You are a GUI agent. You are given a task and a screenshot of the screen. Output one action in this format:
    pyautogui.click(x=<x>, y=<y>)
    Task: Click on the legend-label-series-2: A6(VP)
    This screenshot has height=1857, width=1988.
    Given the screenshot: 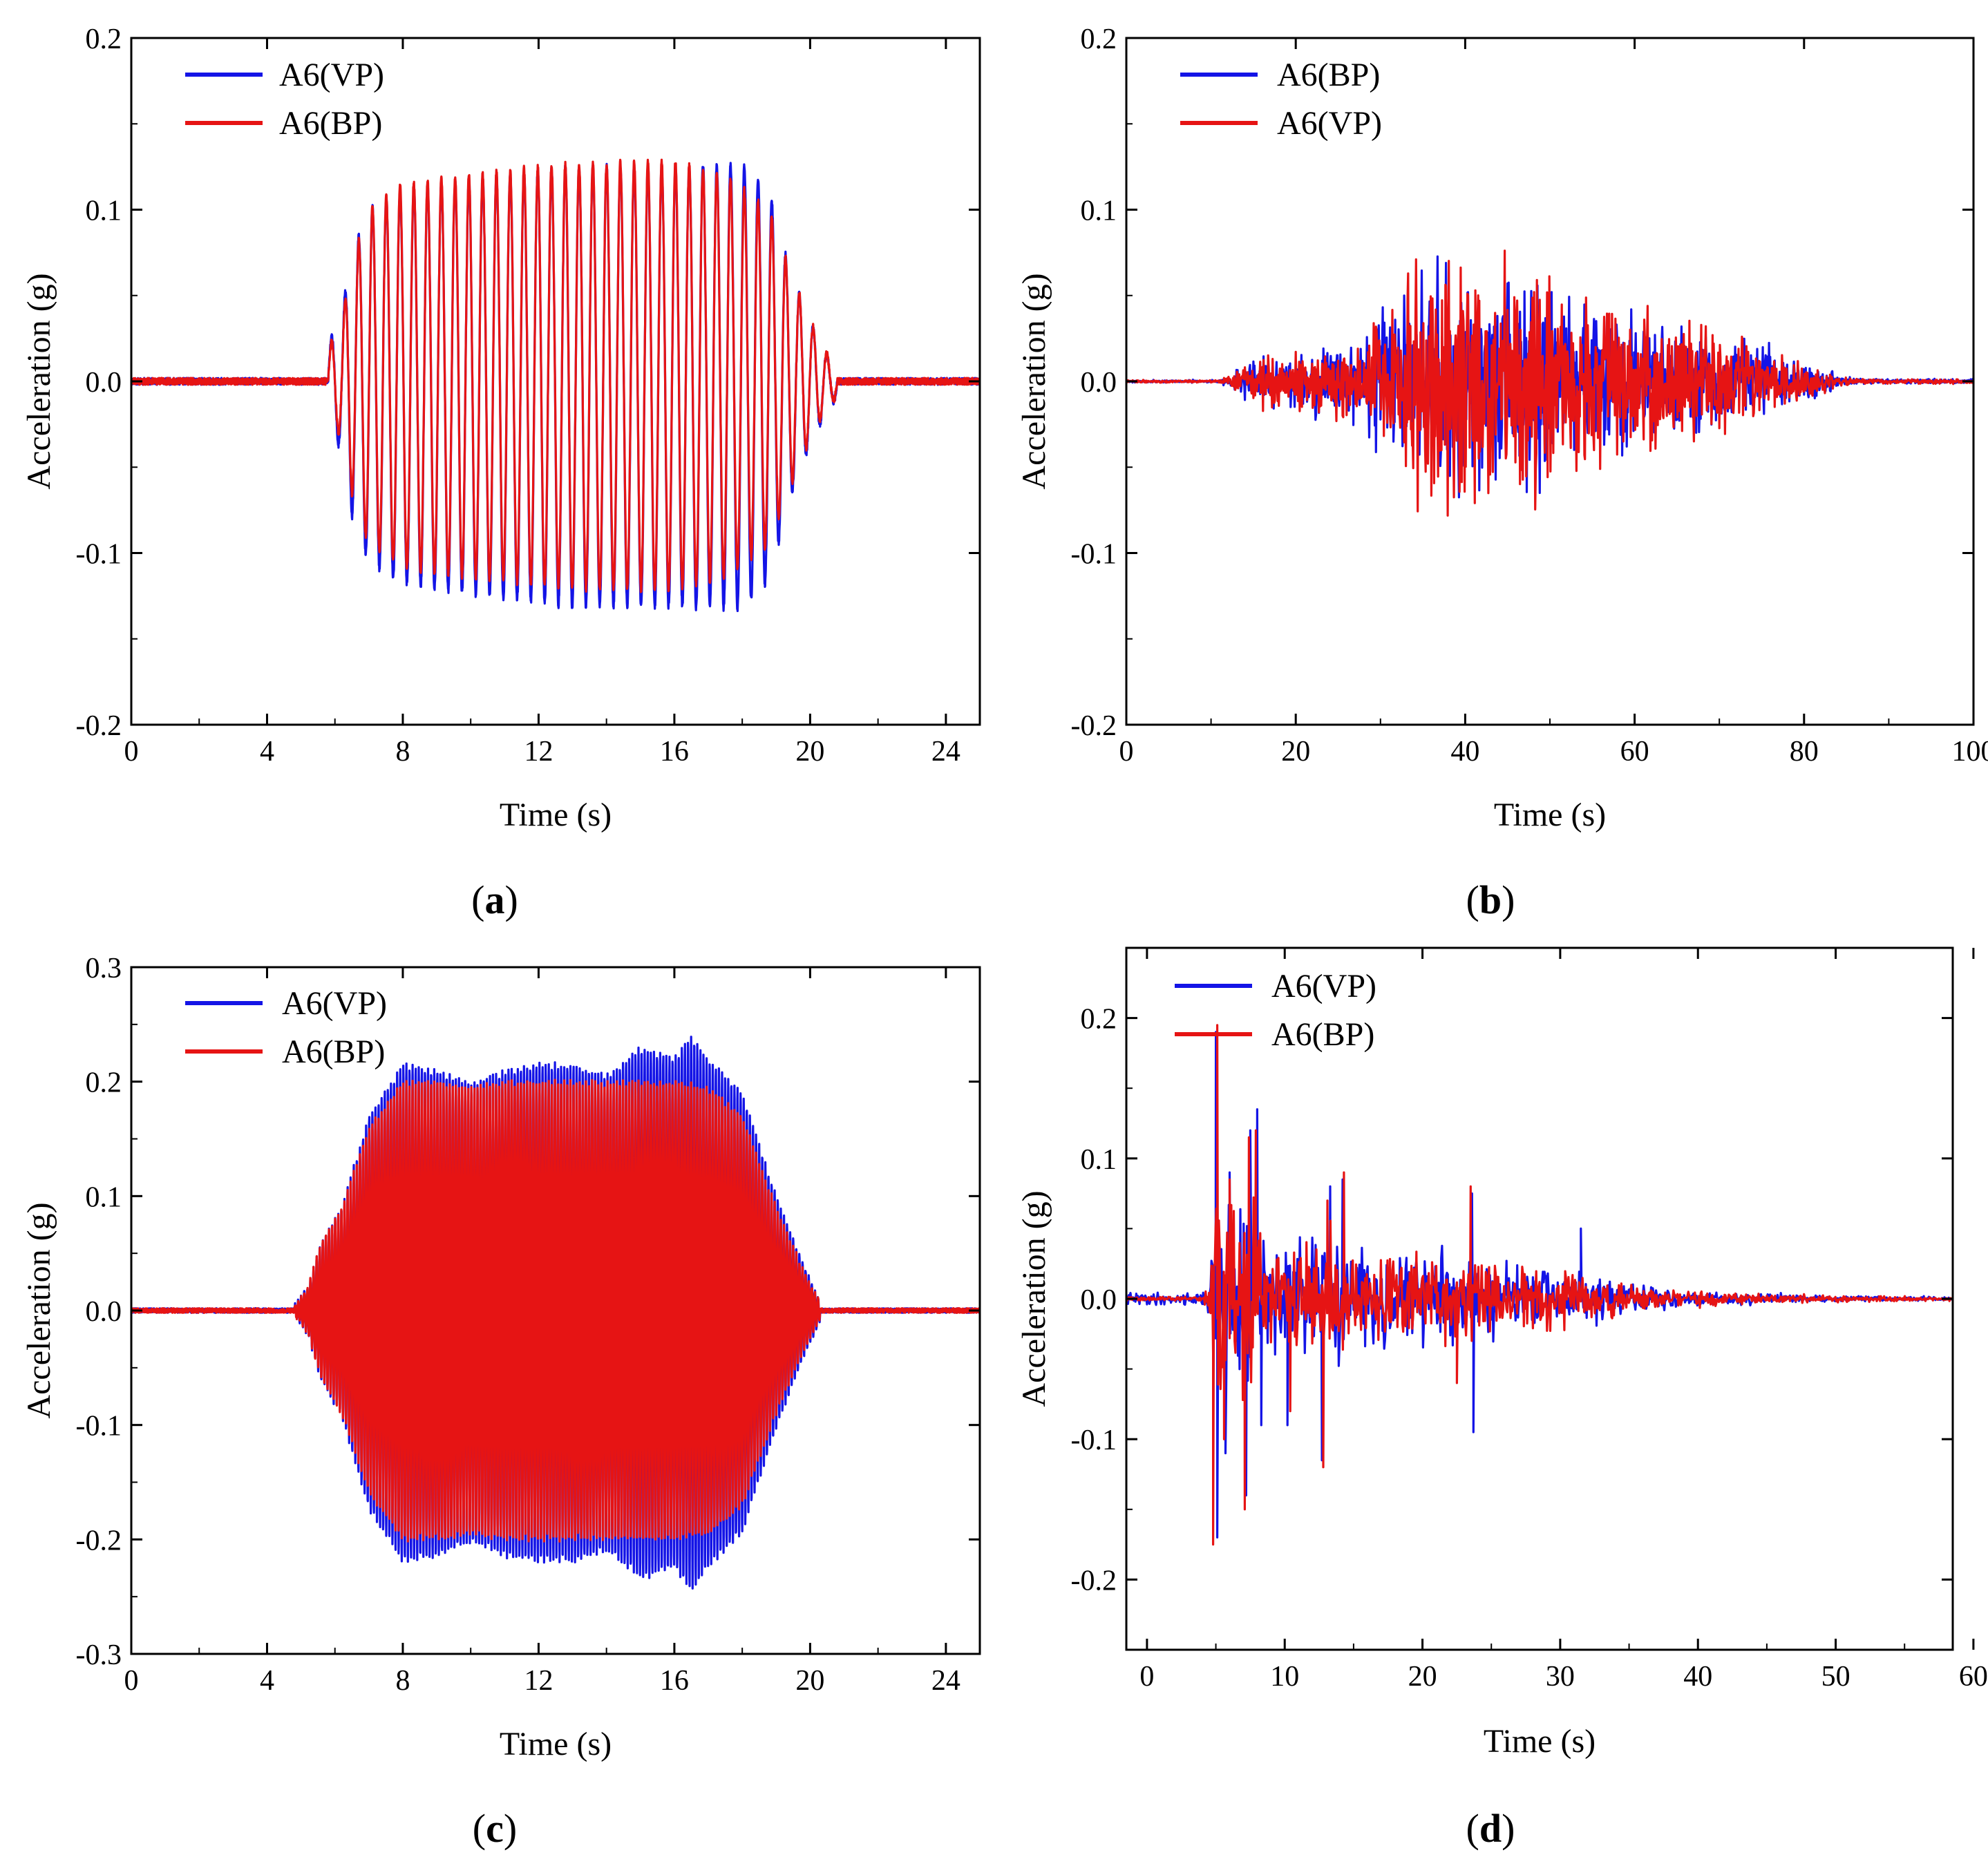 What is the action you would take?
    pyautogui.click(x=1329, y=123)
    